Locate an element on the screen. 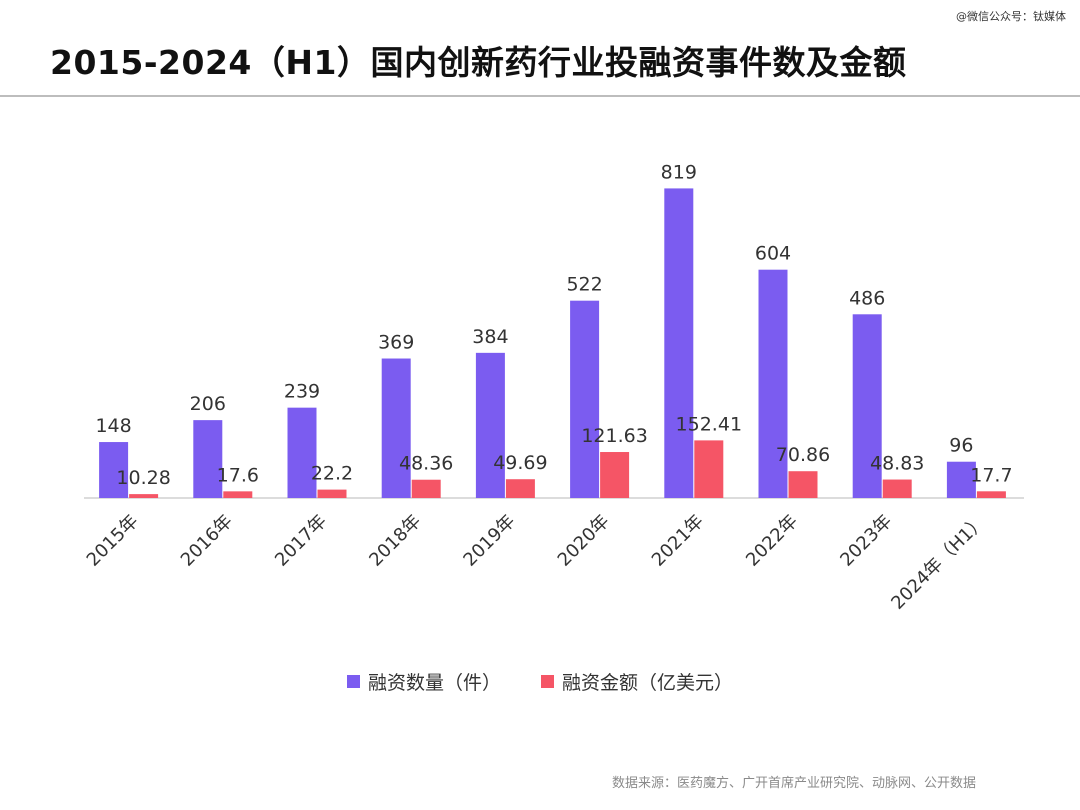  x-tick-label-0: 2015年 is located at coordinates (113, 541).